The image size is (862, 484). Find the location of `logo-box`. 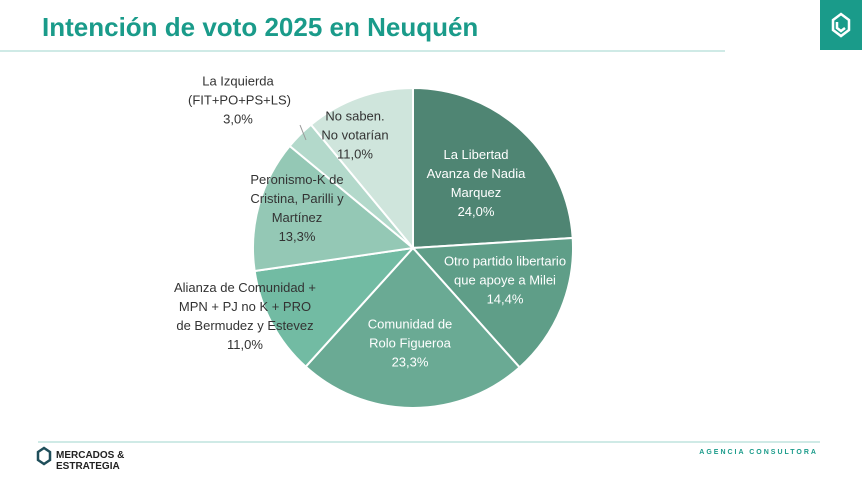

logo-box is located at coordinates (841, 25).